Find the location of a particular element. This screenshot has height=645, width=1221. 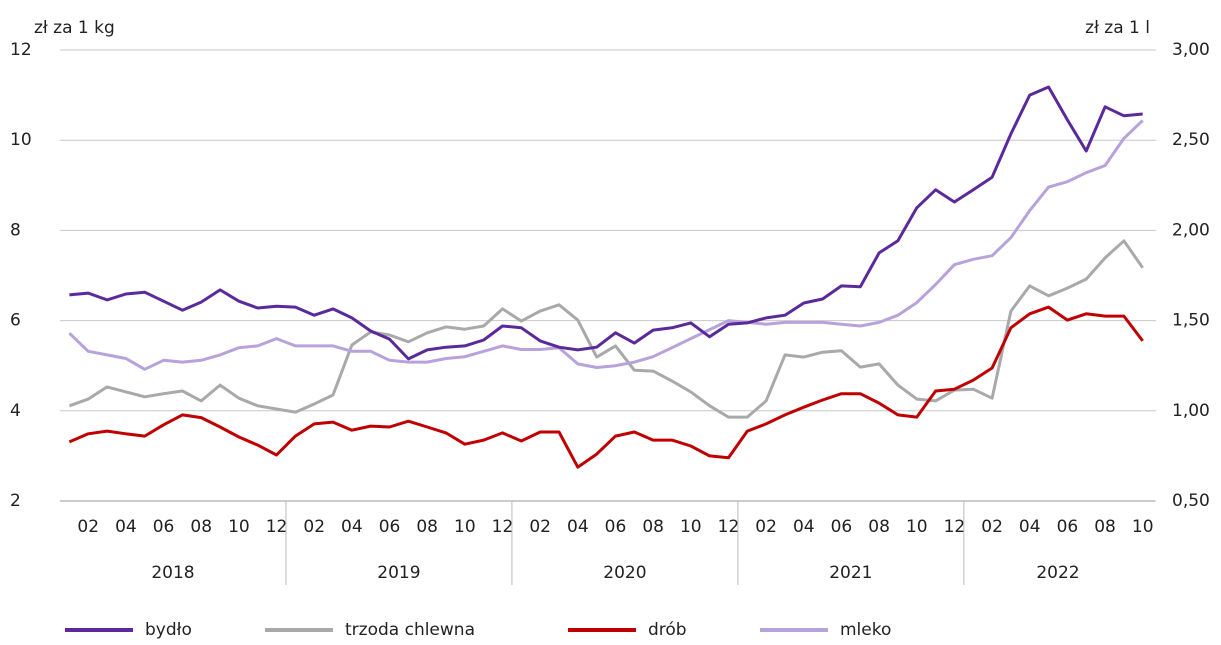

year-label: 2019 is located at coordinates (398, 573).